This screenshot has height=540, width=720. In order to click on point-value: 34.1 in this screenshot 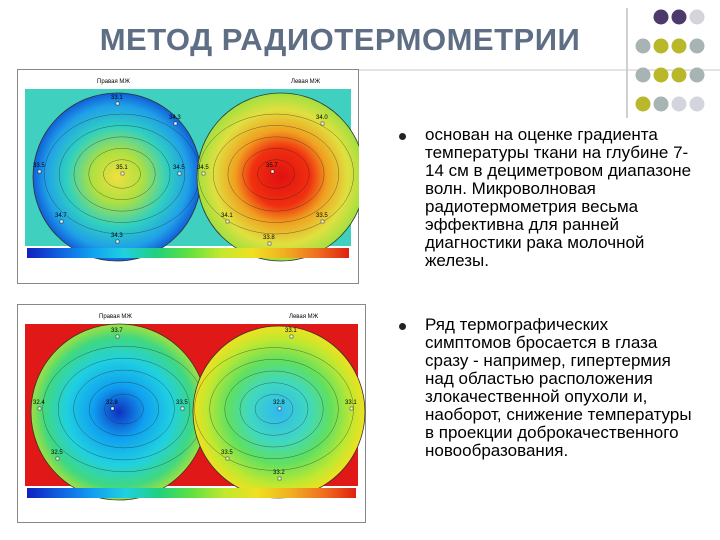, I will do `click(227, 216)`.